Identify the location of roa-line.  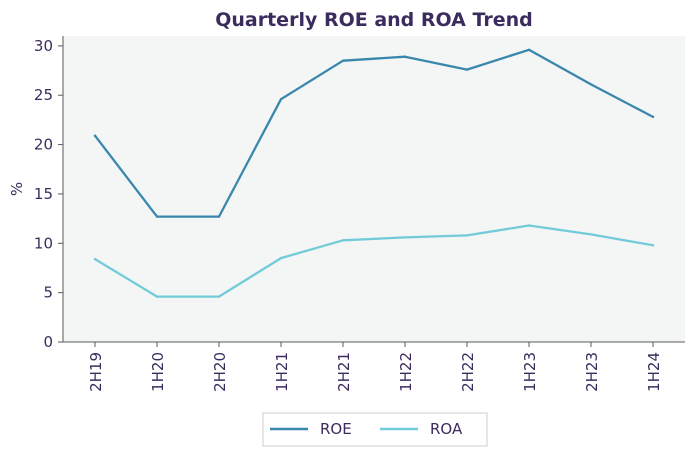
(374, 261).